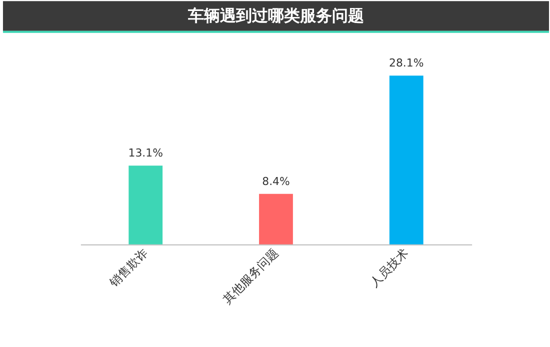 Image resolution: width=550 pixels, height=347 pixels. What do you see at coordinates (128, 268) in the screenshot?
I see `x-tick-label: 销售欺诈` at bounding box center [128, 268].